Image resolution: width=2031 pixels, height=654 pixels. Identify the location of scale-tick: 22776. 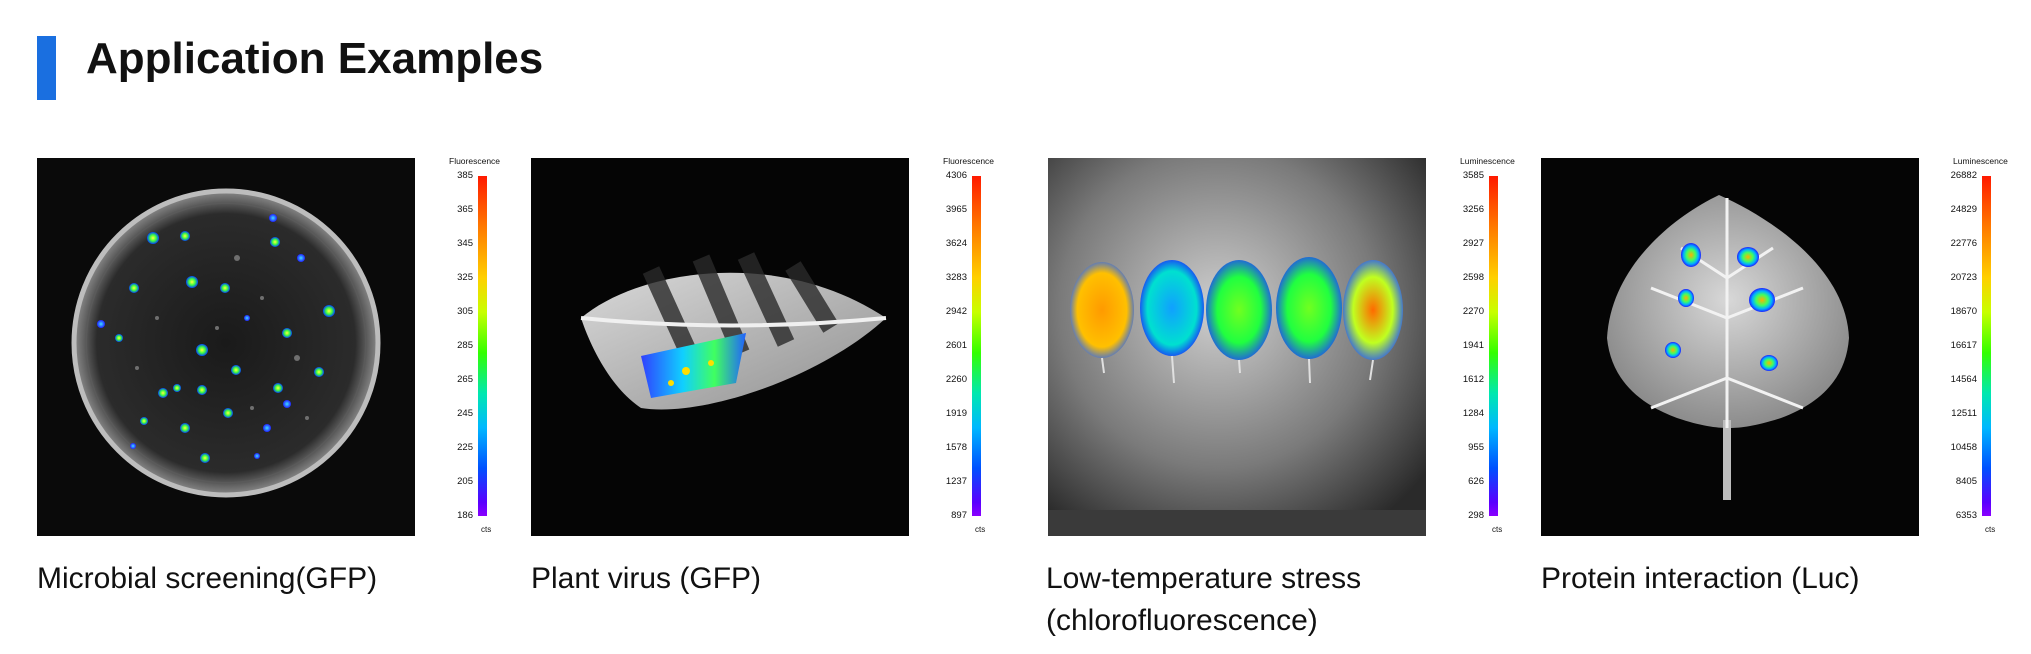
(1963, 243).